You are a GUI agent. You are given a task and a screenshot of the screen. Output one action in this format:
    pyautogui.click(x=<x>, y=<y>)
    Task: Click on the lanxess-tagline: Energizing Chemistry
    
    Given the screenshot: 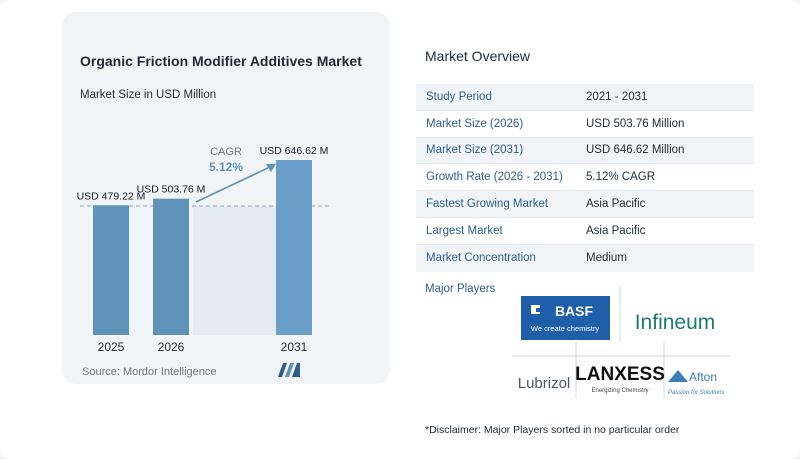 What is the action you would take?
    pyautogui.click(x=619, y=391)
    